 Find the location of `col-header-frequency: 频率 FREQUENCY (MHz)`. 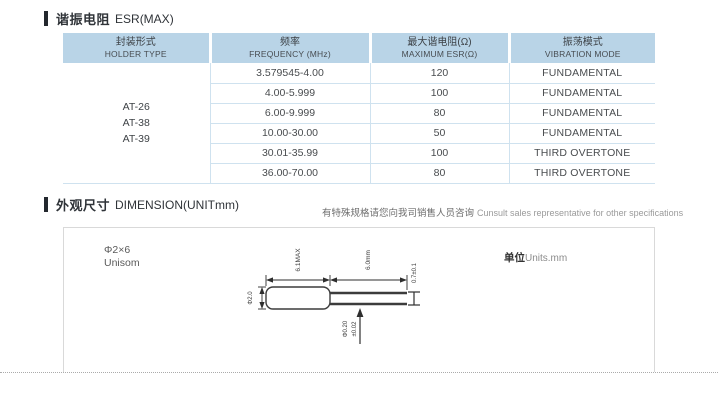

col-header-frequency: 频率 FREQUENCY (MHz) is located at coordinates (289, 48).